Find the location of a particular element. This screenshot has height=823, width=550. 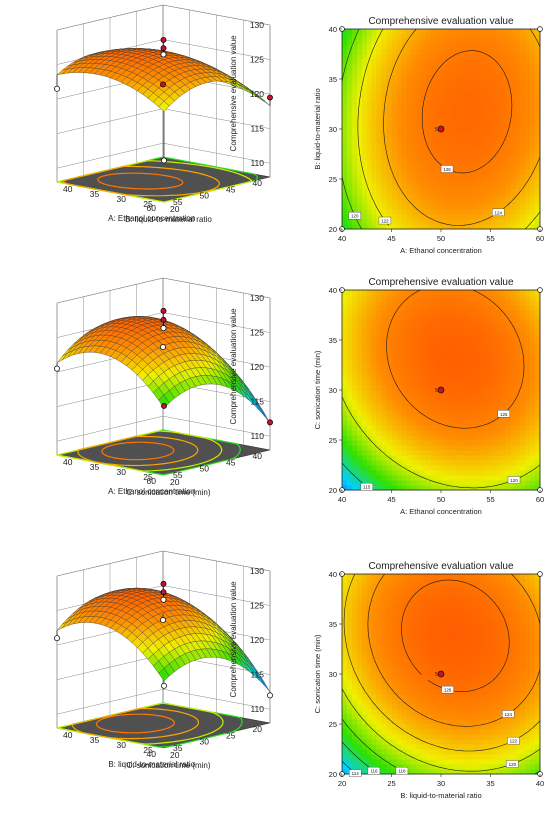

z-tick-125: 125 is located at coordinates (257, 333).